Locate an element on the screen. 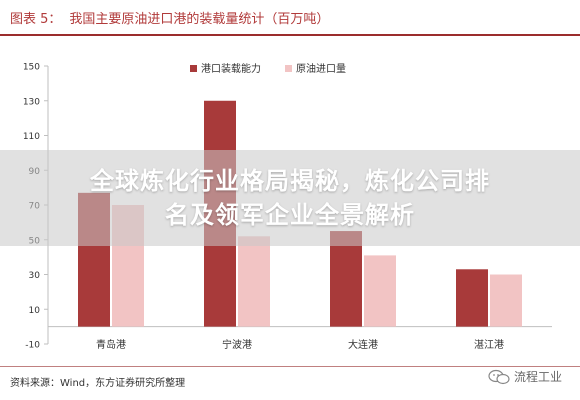  figure-label: 图表 5： is located at coordinates (36, 19).